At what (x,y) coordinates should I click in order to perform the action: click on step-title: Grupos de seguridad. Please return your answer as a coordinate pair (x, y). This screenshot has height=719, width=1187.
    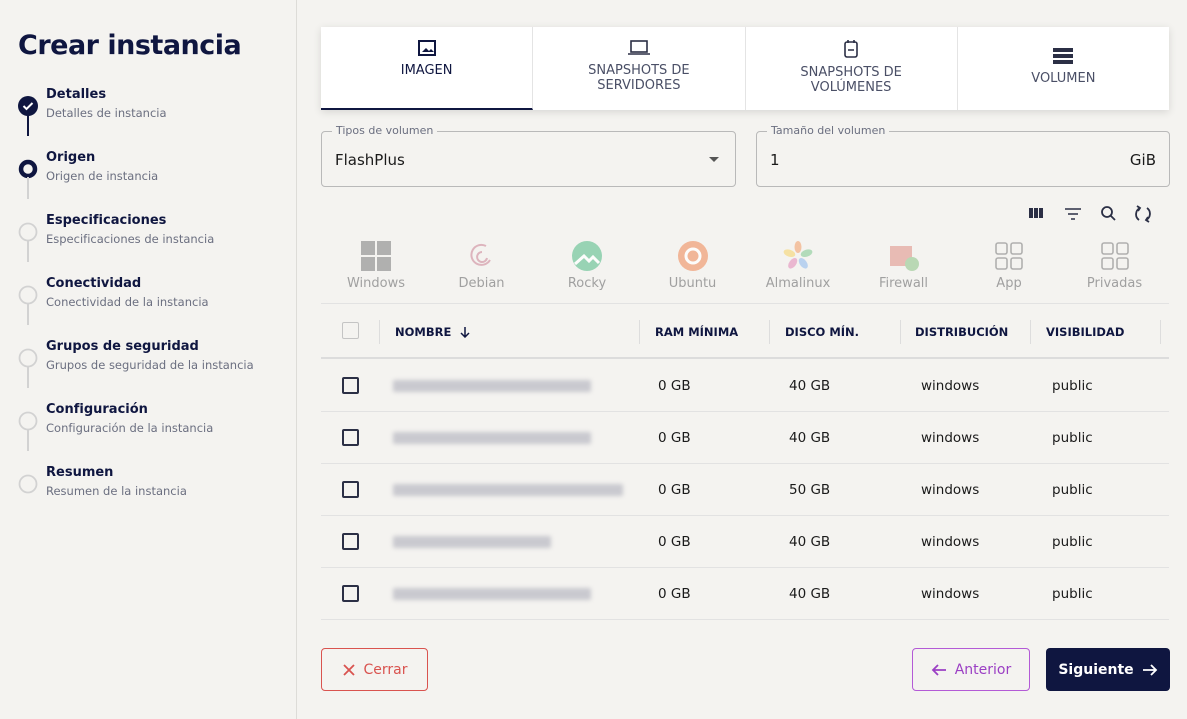
    Looking at the image, I should click on (122, 346).